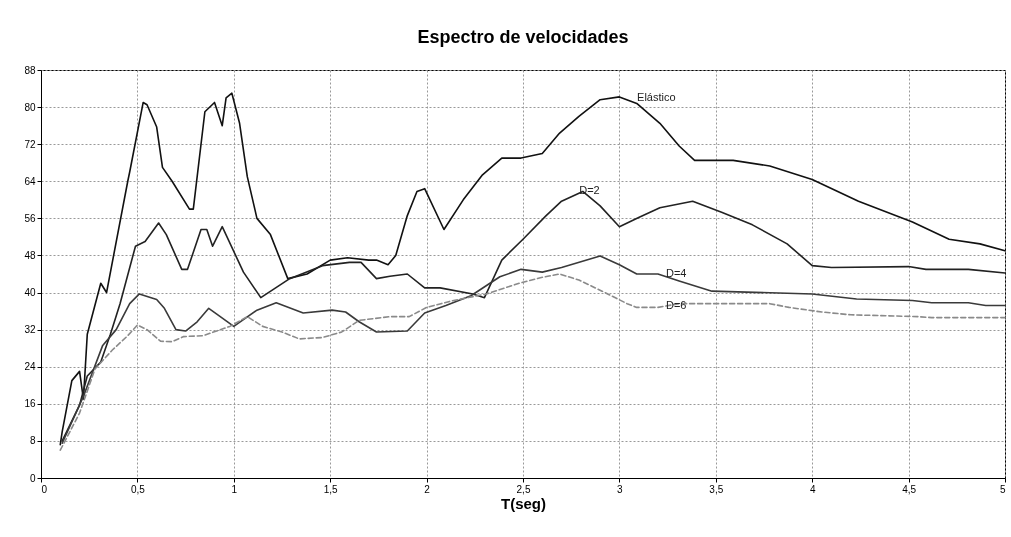 The width and height of the screenshot is (1011, 537). What do you see at coordinates (523, 489) in the screenshot?
I see `x-tick-label: 2,5` at bounding box center [523, 489].